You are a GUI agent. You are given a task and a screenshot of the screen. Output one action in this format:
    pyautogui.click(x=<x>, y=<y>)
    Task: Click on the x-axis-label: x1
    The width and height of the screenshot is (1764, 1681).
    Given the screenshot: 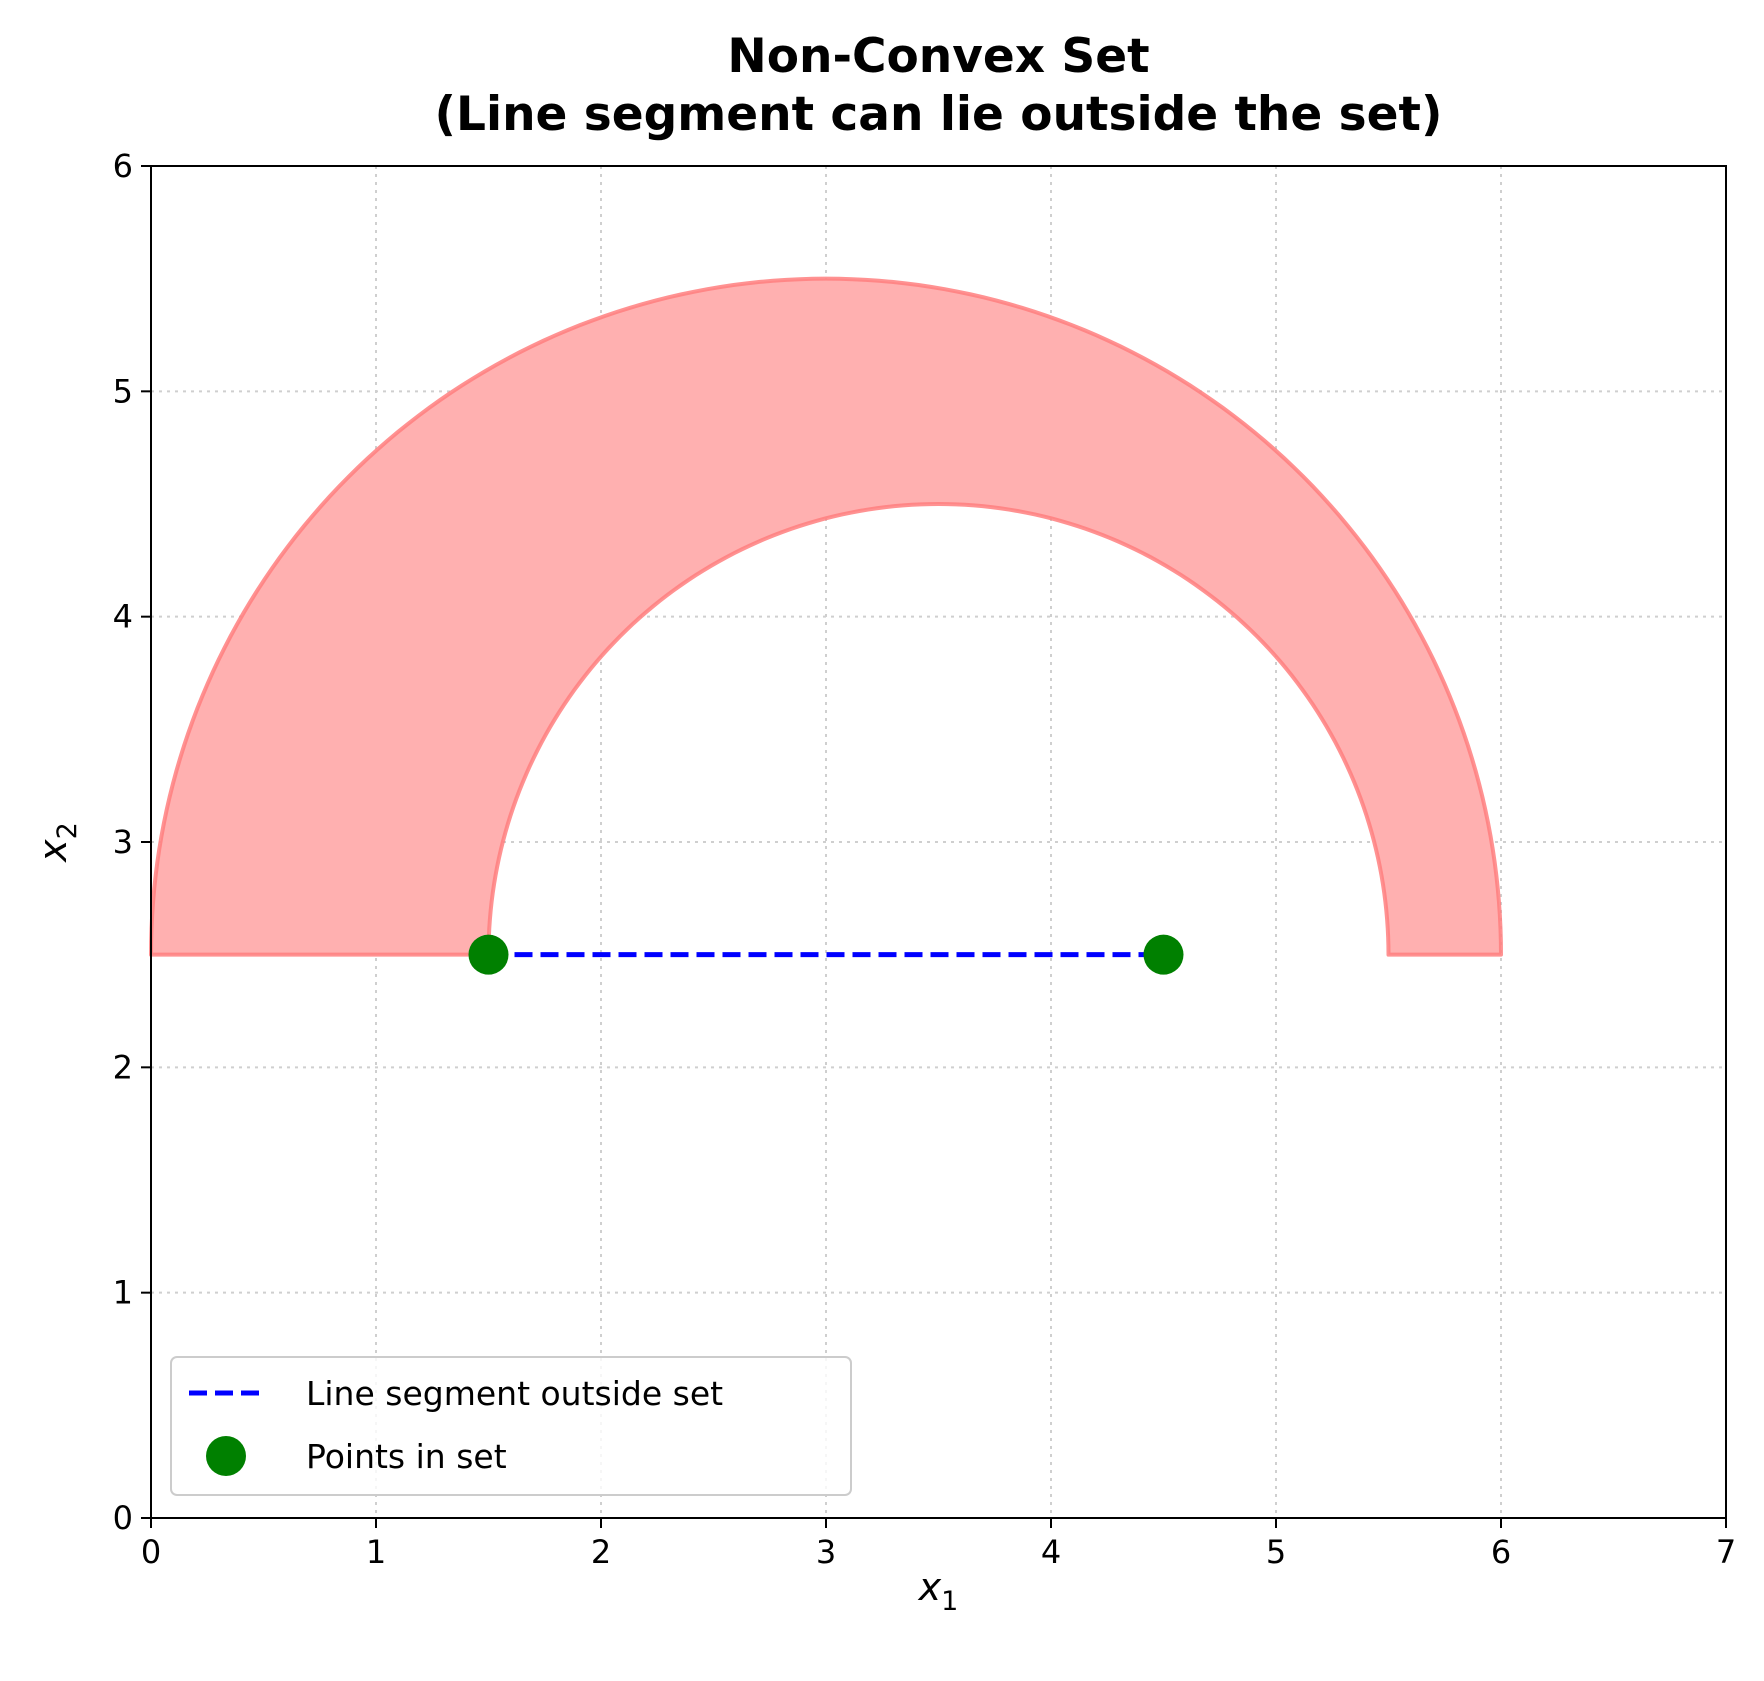 What is the action you would take?
    pyautogui.click(x=938, y=1591)
    